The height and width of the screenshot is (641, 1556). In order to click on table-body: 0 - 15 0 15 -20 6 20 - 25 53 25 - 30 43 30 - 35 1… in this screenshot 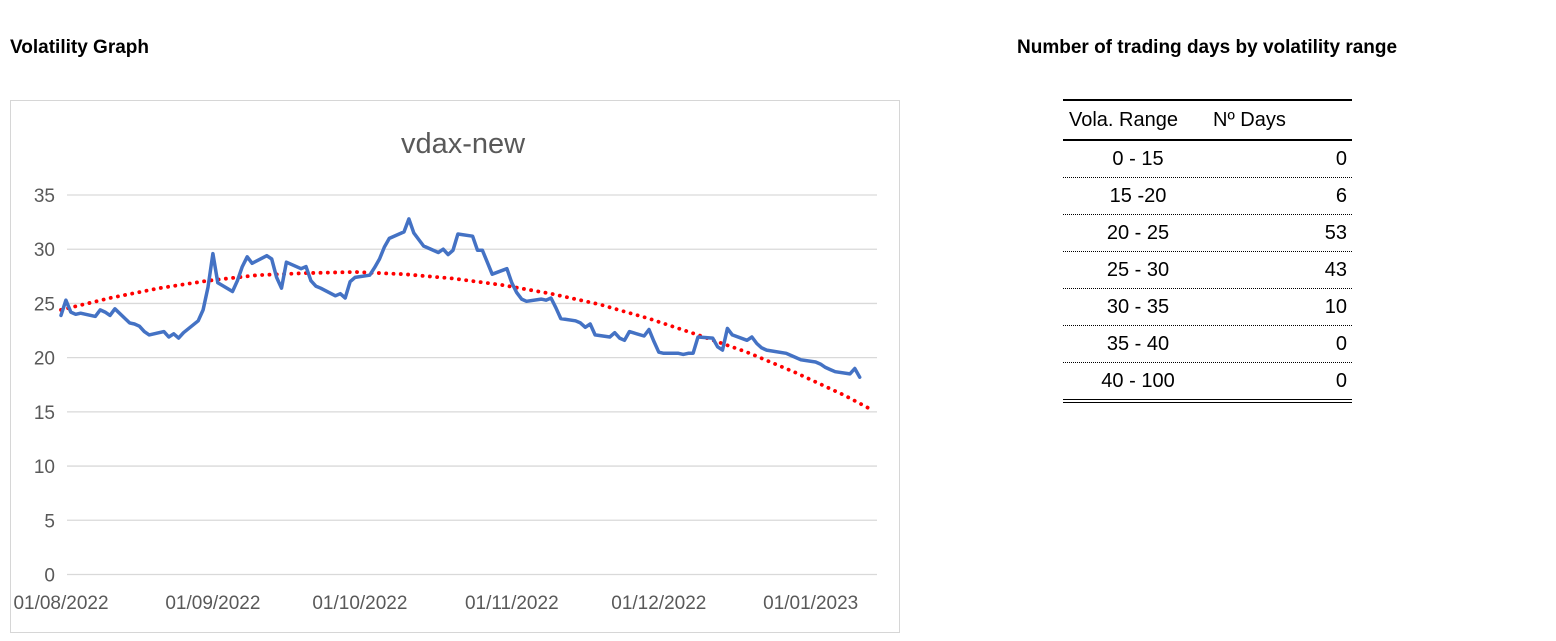, I will do `click(1207, 270)`.